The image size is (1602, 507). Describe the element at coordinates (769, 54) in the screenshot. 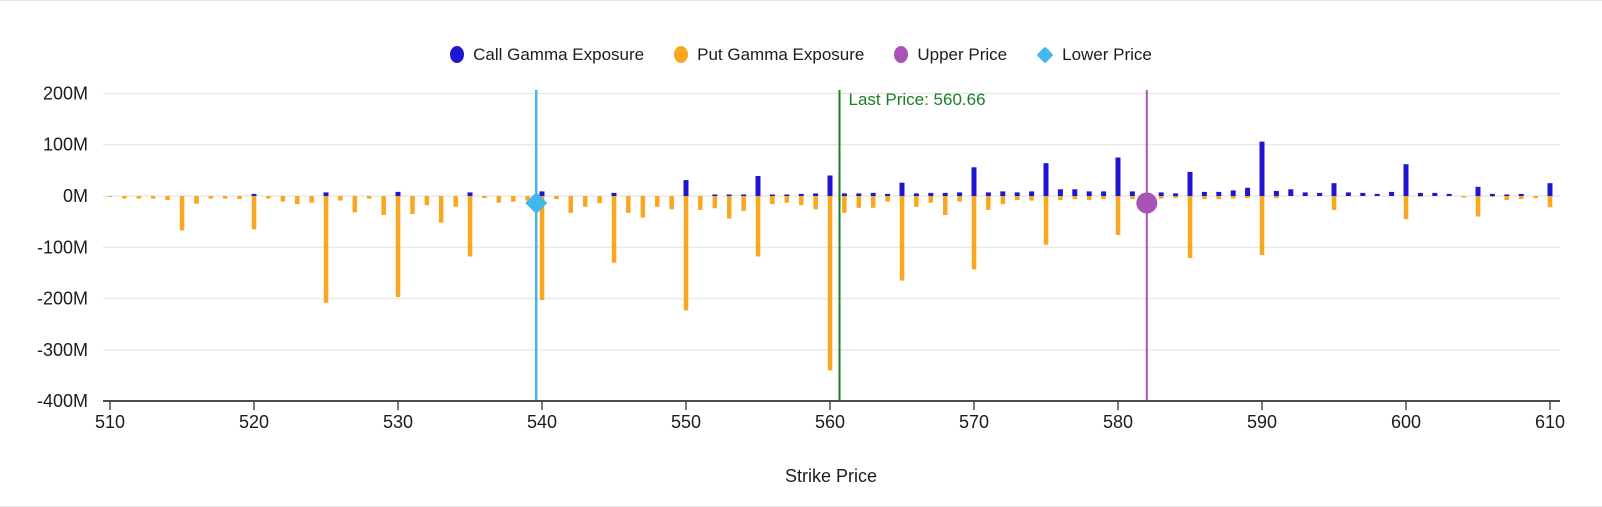

I see `legend-item-put-gamma-exposure: Put Gamma Exposure` at that location.